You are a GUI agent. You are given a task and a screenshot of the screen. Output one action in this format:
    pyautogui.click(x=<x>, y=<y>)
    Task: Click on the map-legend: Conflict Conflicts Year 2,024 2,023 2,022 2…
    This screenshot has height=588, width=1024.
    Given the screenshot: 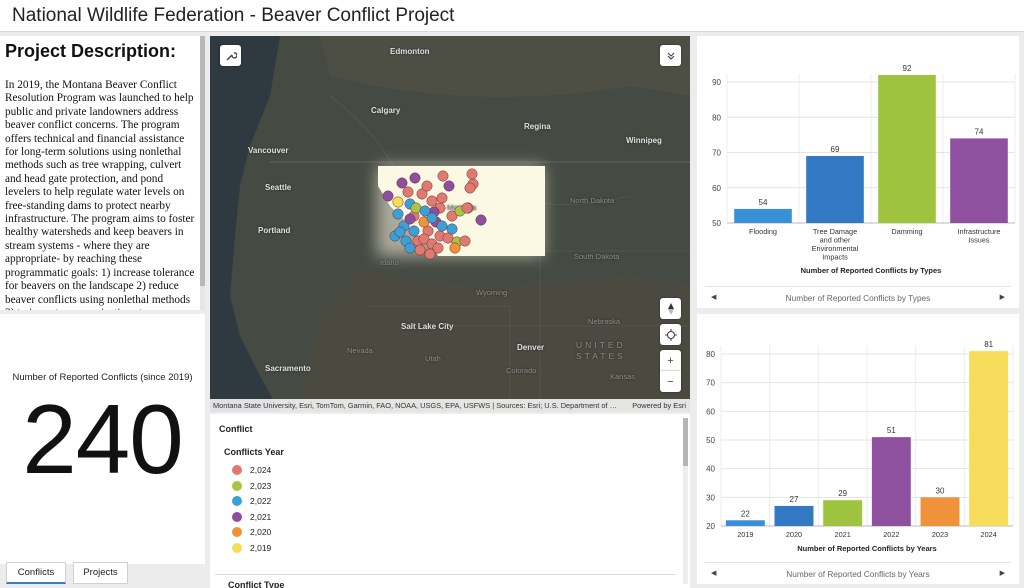 What is the action you would take?
    pyautogui.click(x=450, y=501)
    